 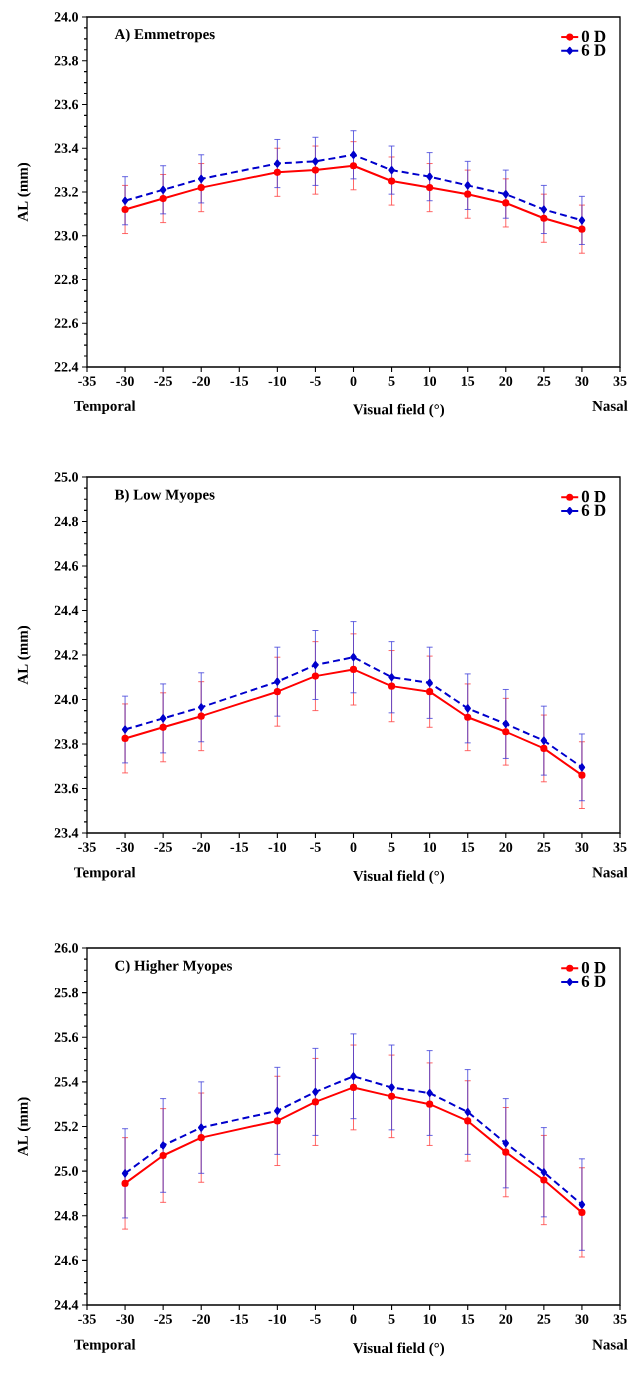 I want to click on y-tick-label: 25.2, so click(x=66, y=1126).